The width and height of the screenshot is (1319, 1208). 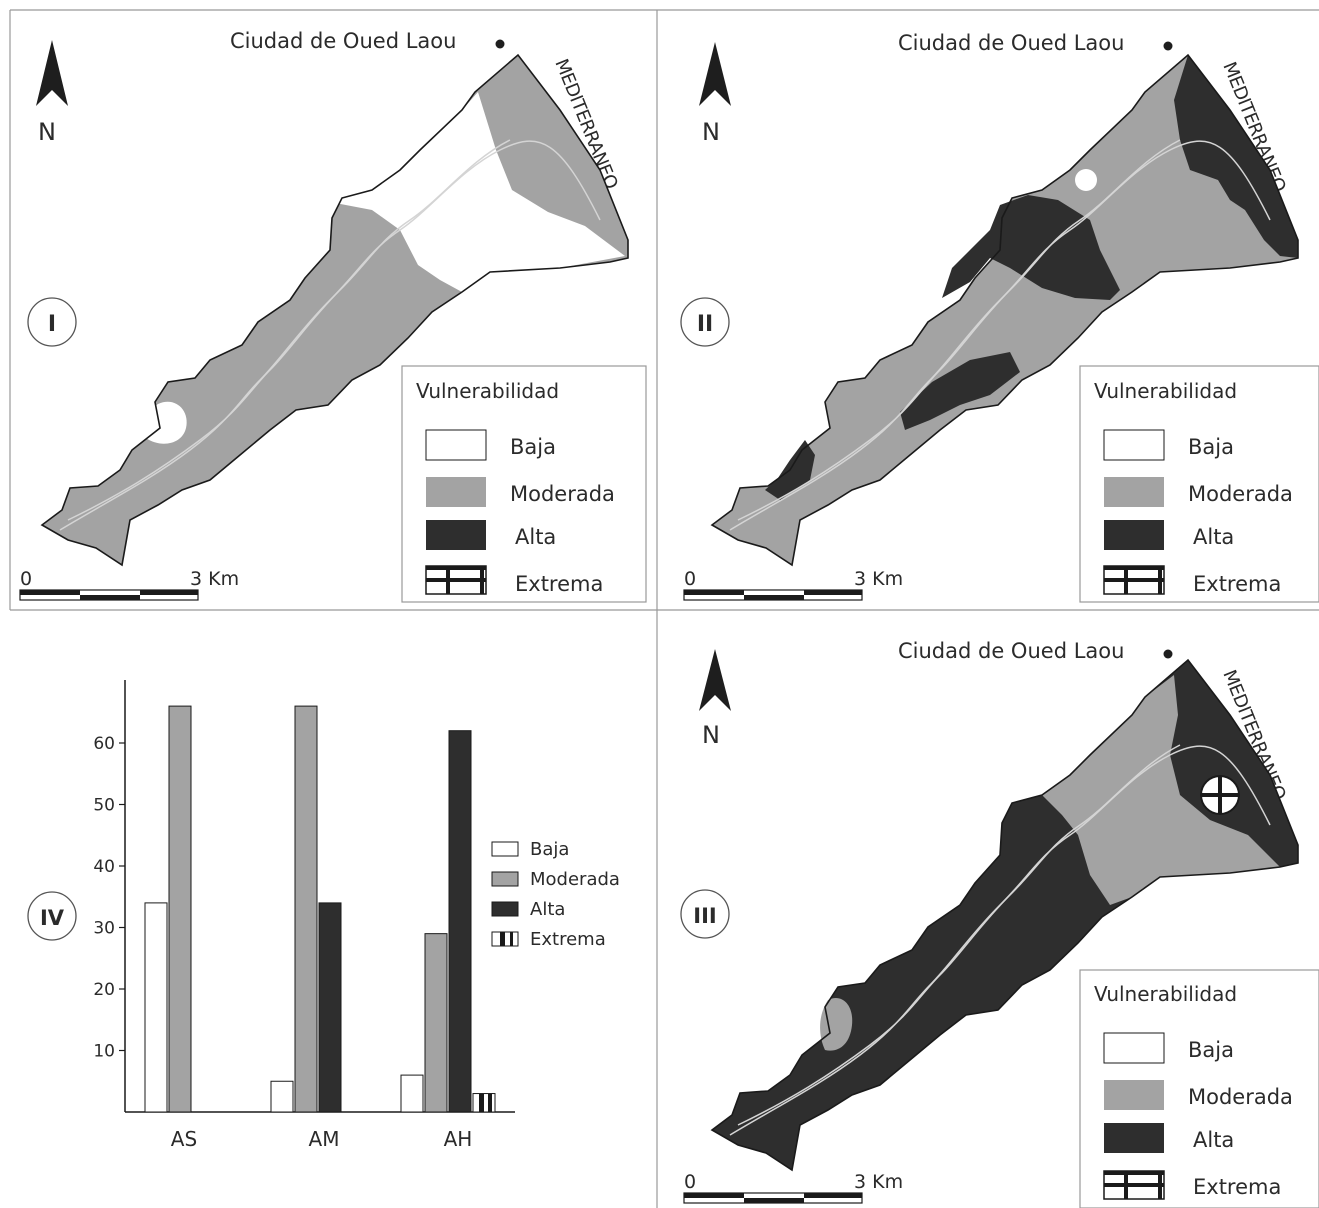 I want to click on bar-baja-as, so click(x=156, y=1007).